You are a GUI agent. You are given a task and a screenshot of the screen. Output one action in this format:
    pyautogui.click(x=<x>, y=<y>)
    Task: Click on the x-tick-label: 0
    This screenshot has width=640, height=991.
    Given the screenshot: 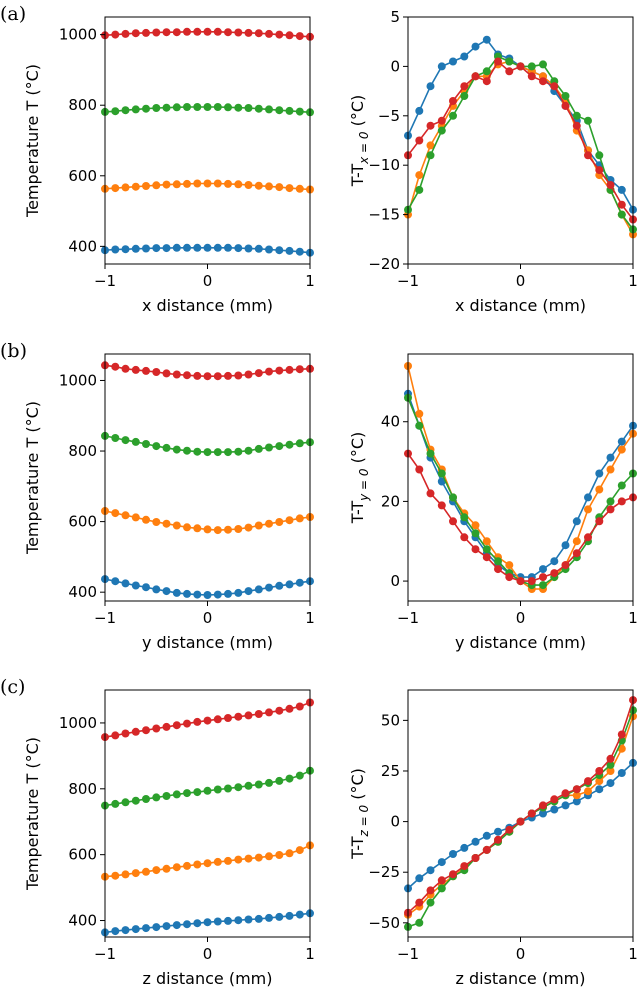 What is the action you would take?
    pyautogui.click(x=208, y=954)
    